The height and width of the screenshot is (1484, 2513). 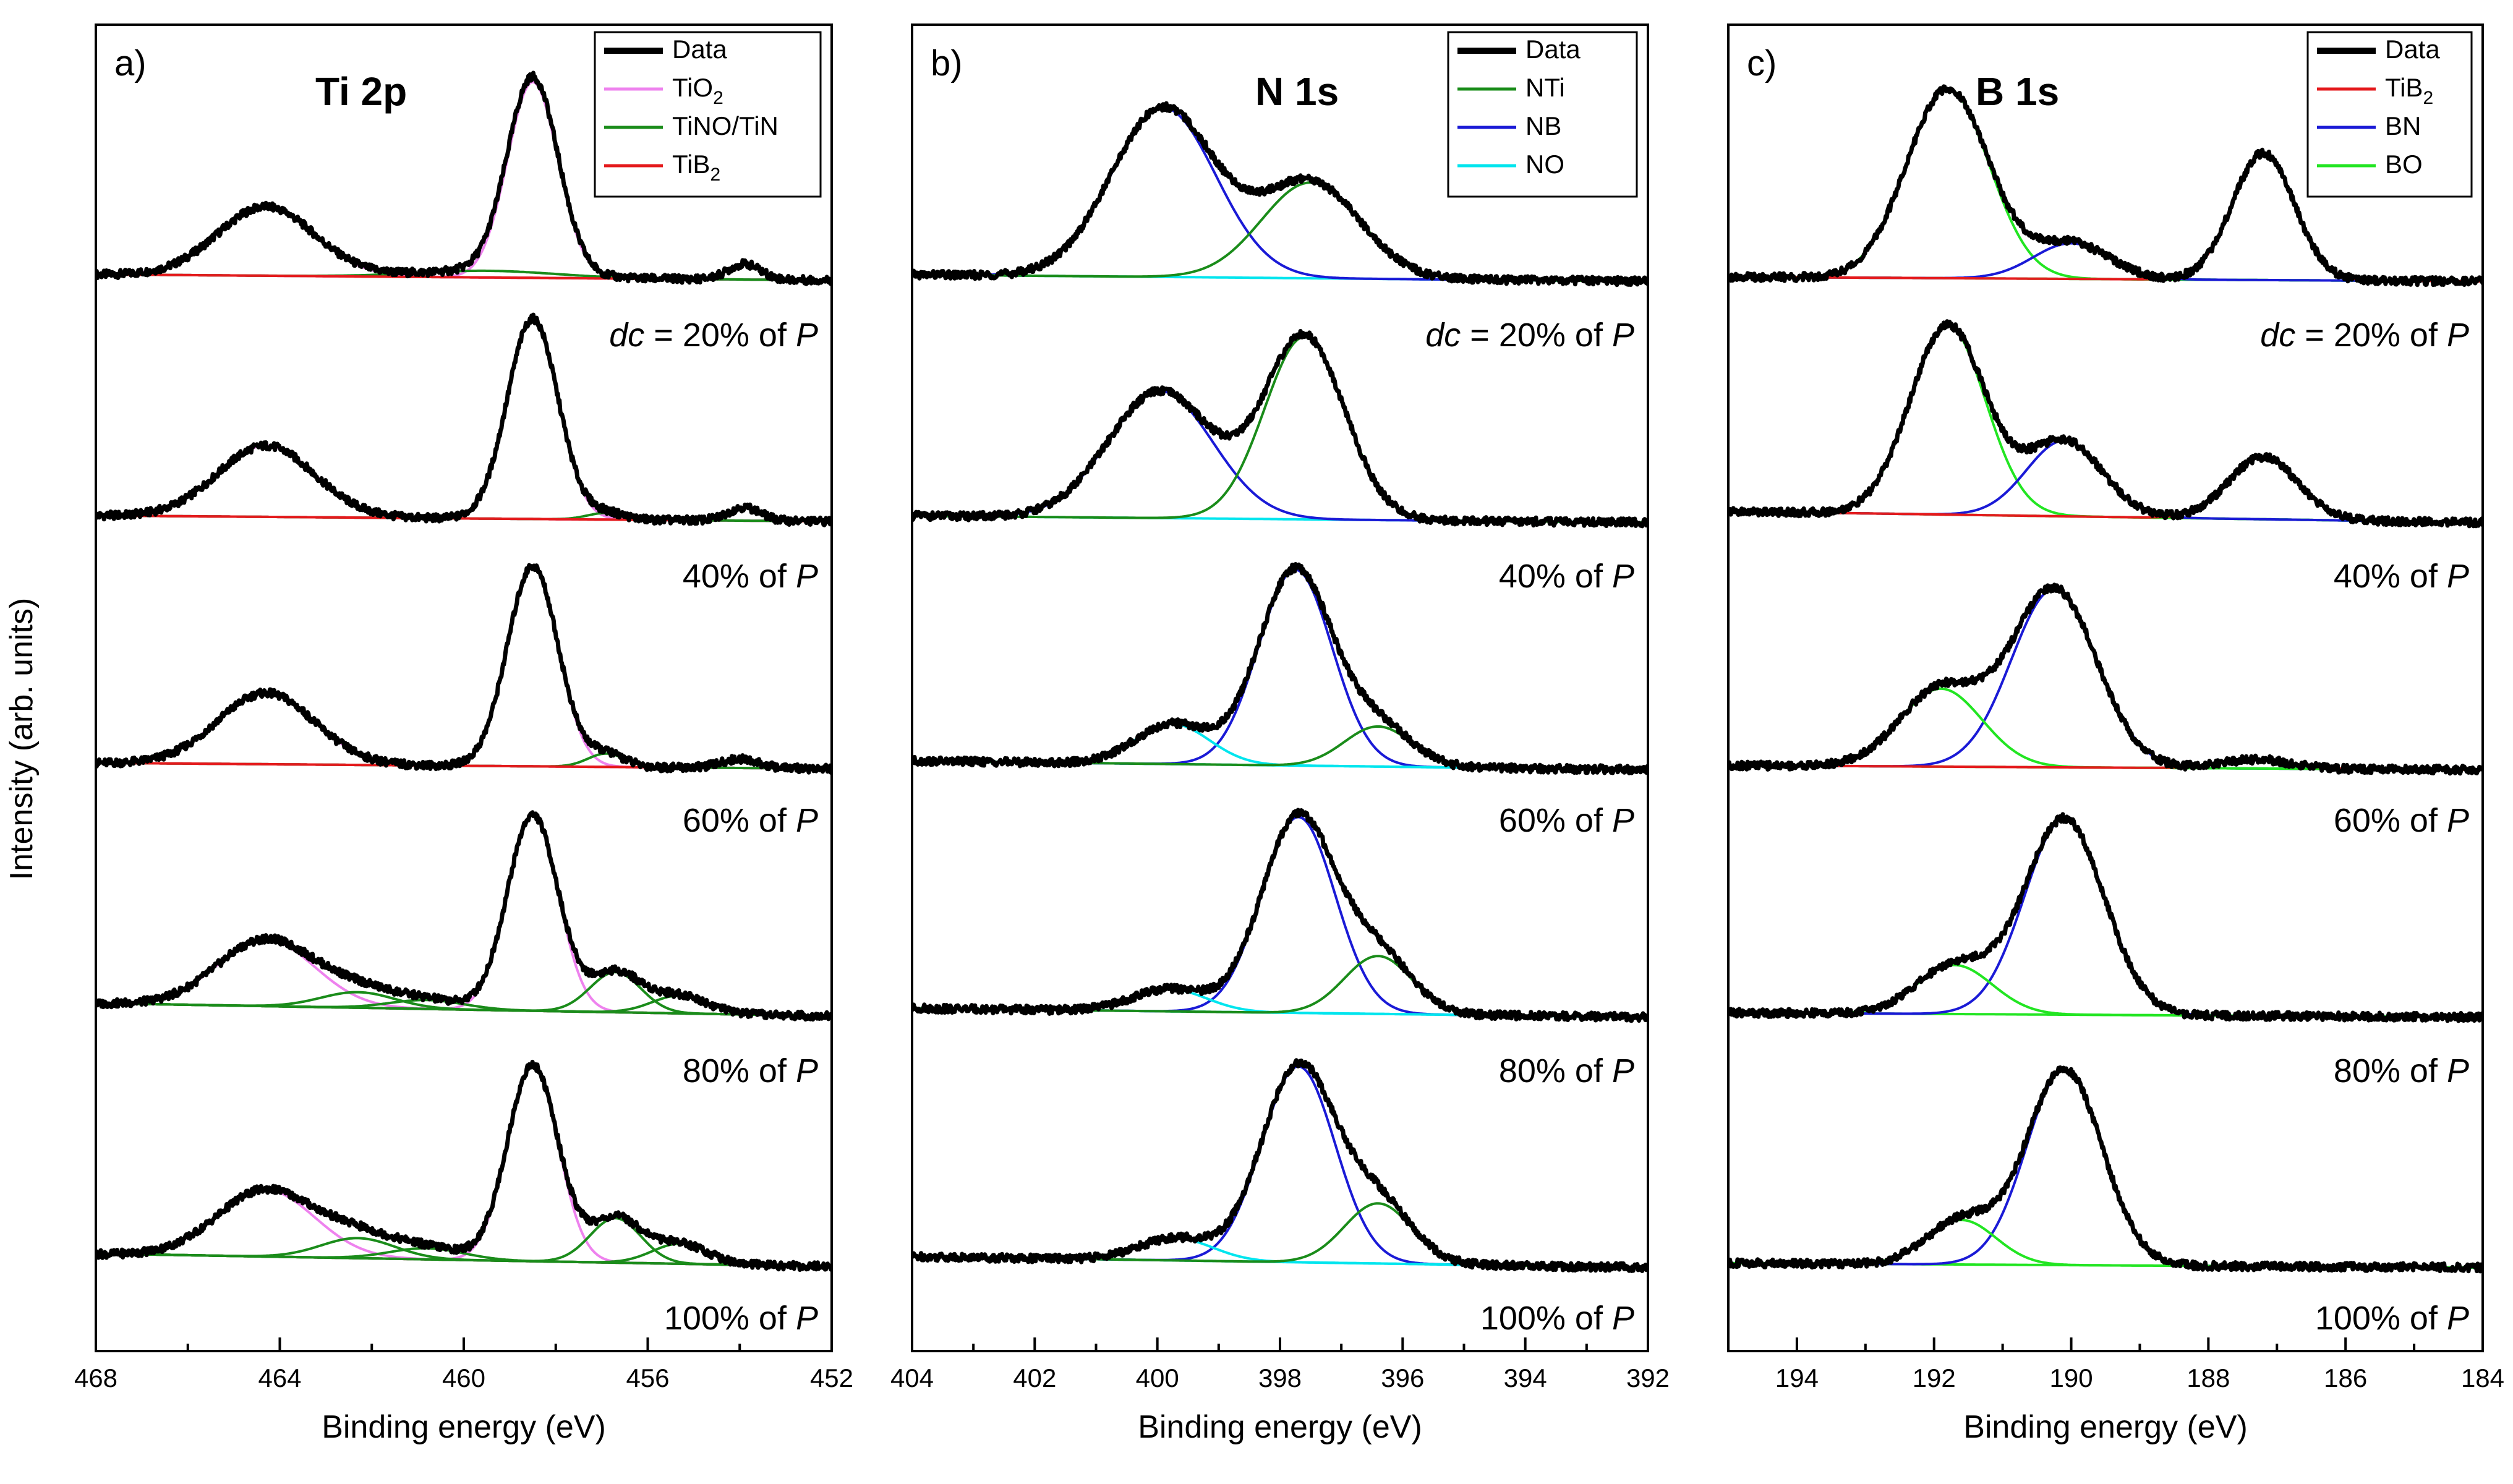 What do you see at coordinates (1934, 1377) in the screenshot?
I see `x-tick-label: 192` at bounding box center [1934, 1377].